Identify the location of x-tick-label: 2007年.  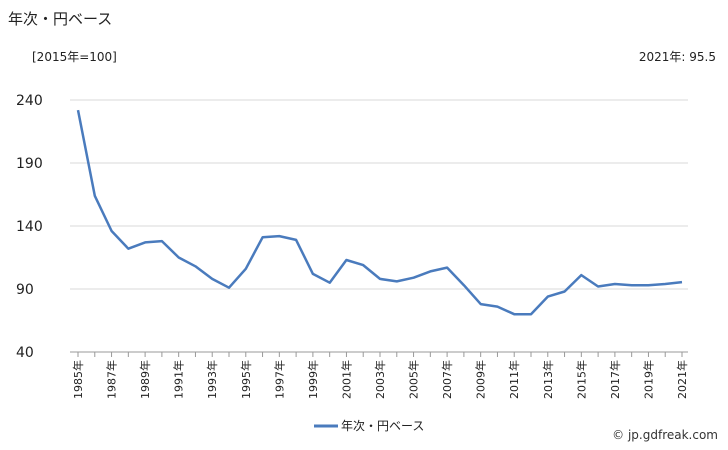
(447, 379).